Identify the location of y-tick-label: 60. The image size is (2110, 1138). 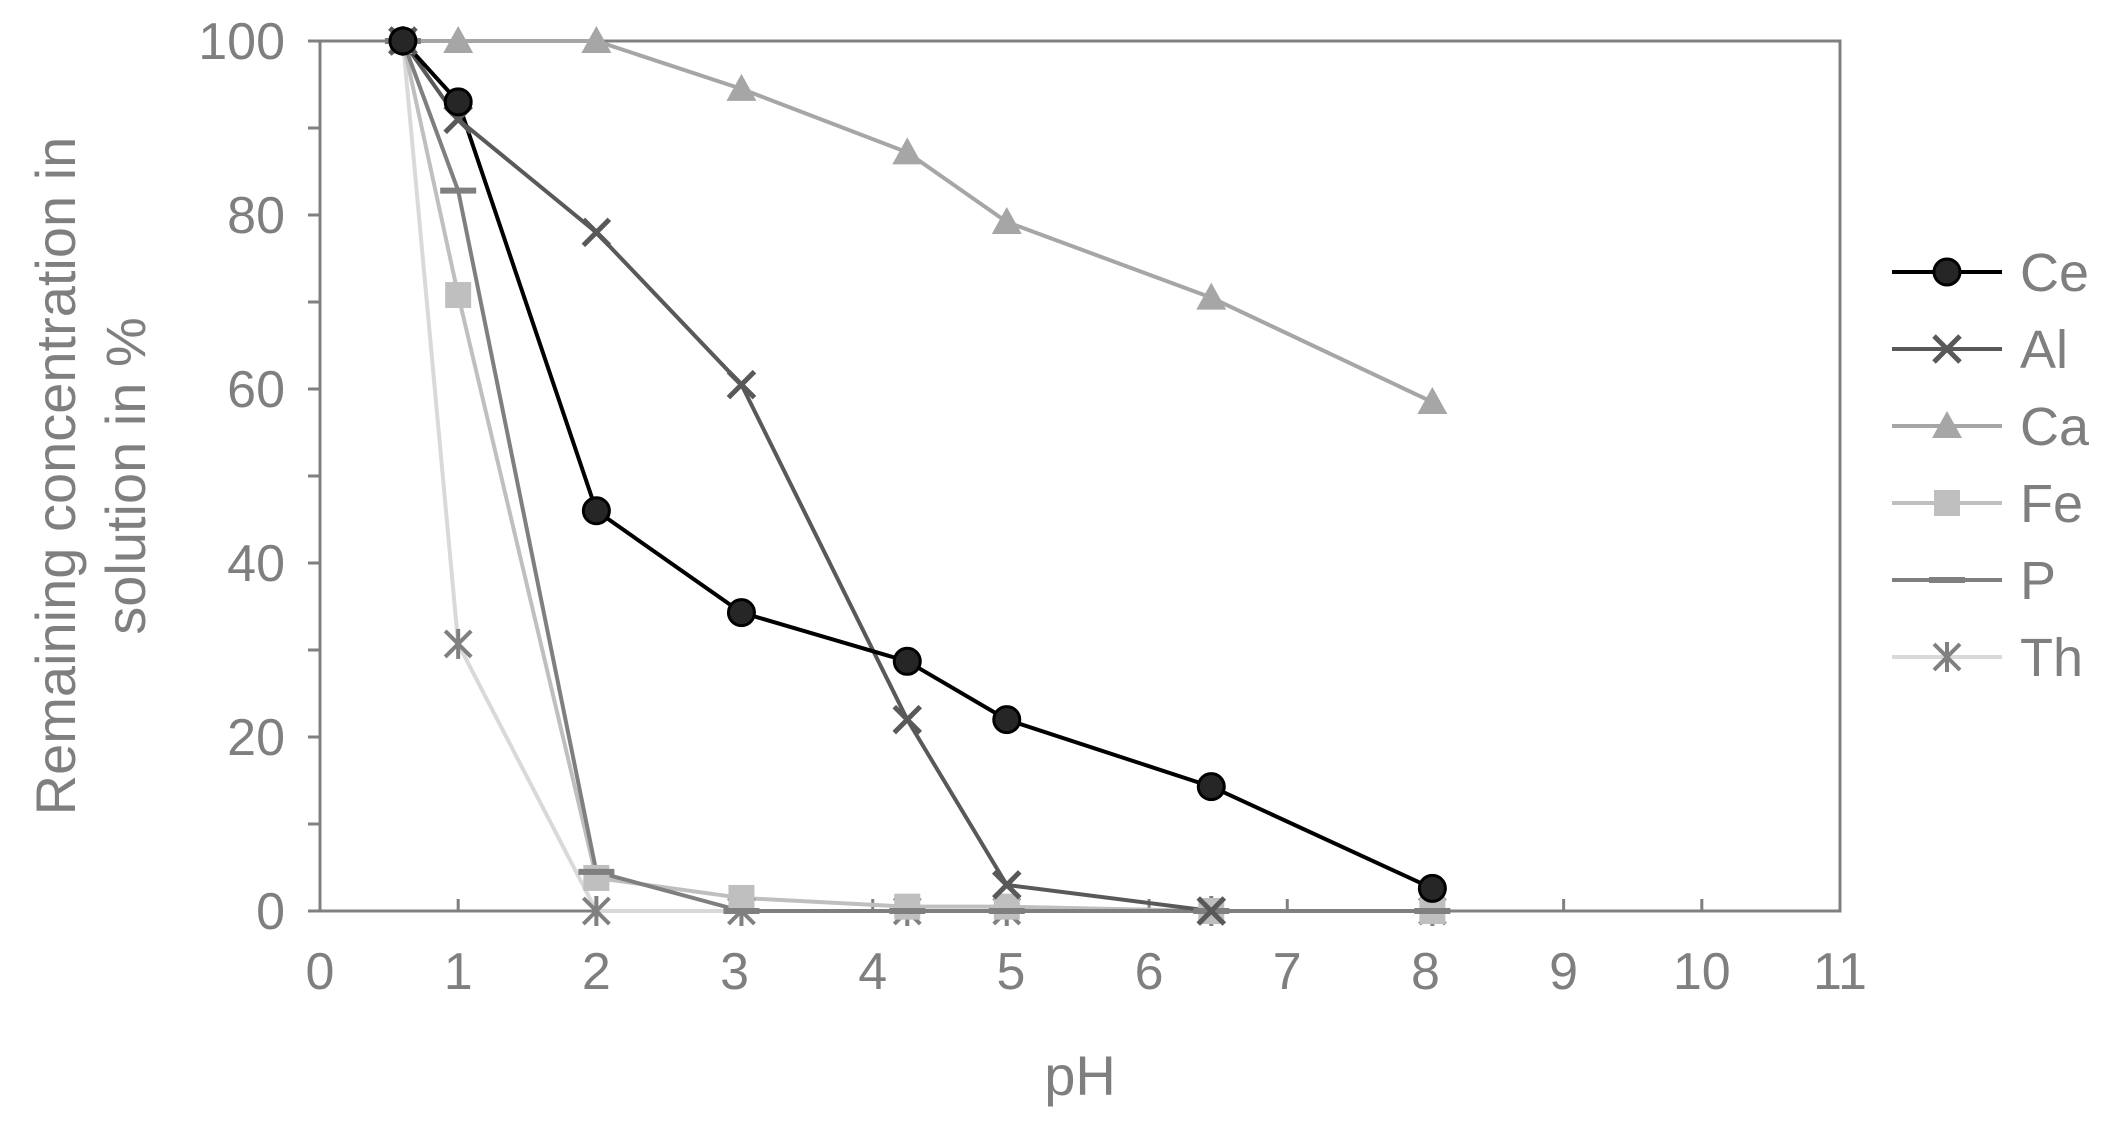
(256, 390).